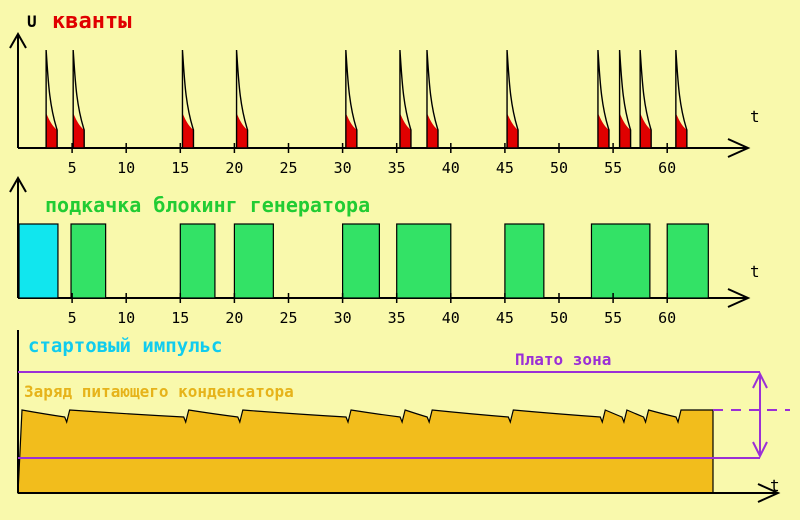  I want to click on y-axis-1-arrow, so click(18, 40).